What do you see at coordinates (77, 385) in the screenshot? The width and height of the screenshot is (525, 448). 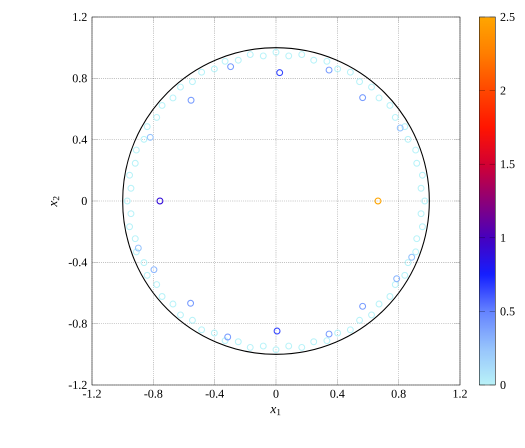 I see `y-tick-label: -1.2` at bounding box center [77, 385].